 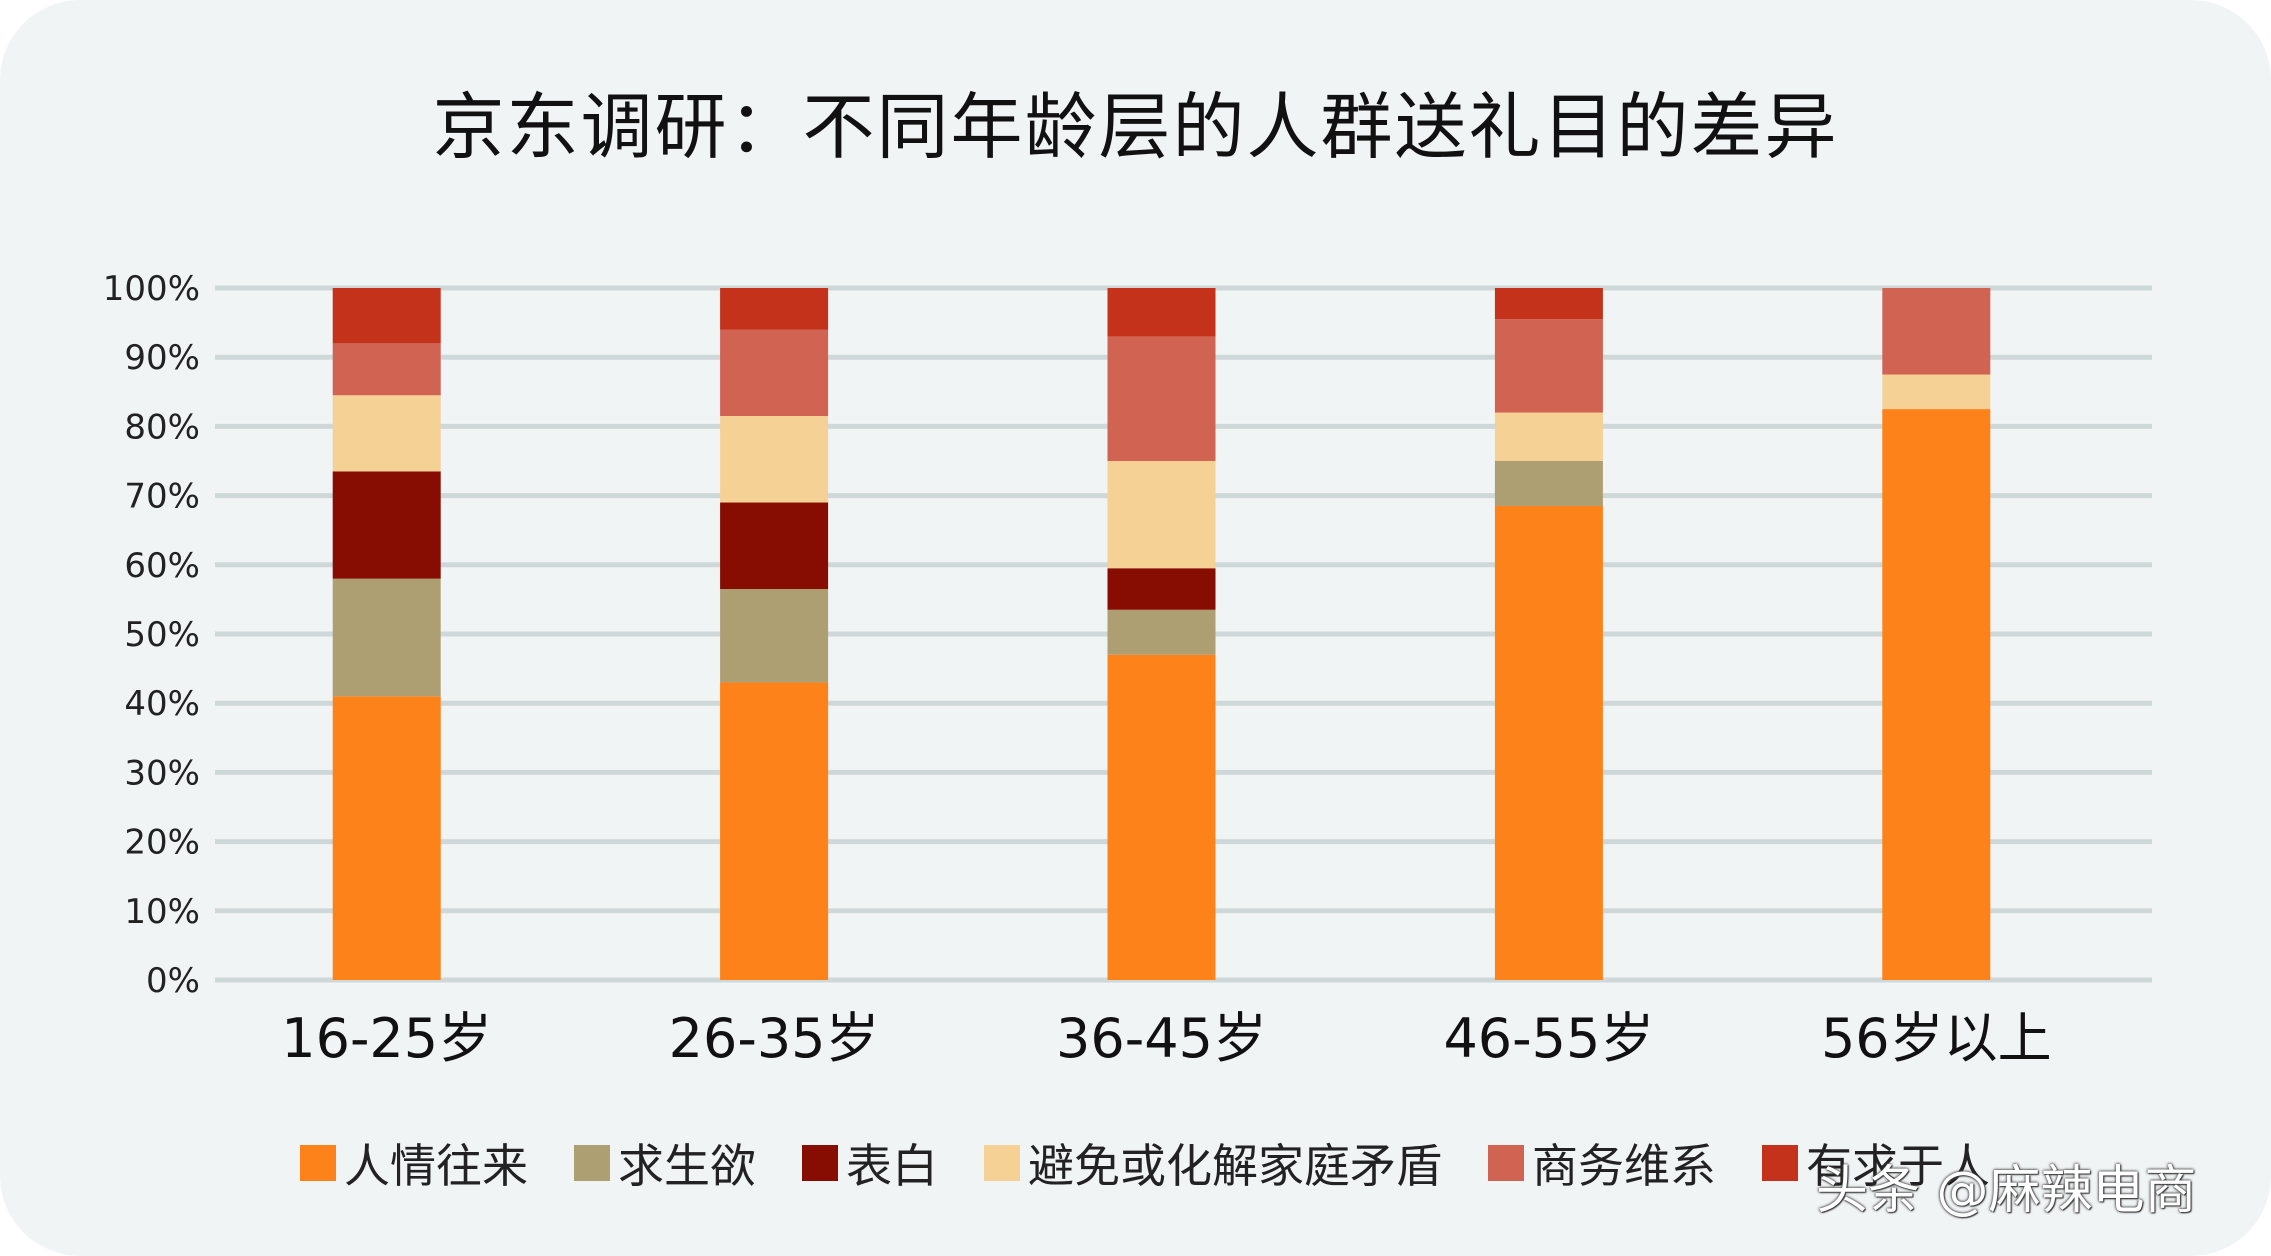 What do you see at coordinates (151, 289) in the screenshot?
I see `y-tick-label: 100%` at bounding box center [151, 289].